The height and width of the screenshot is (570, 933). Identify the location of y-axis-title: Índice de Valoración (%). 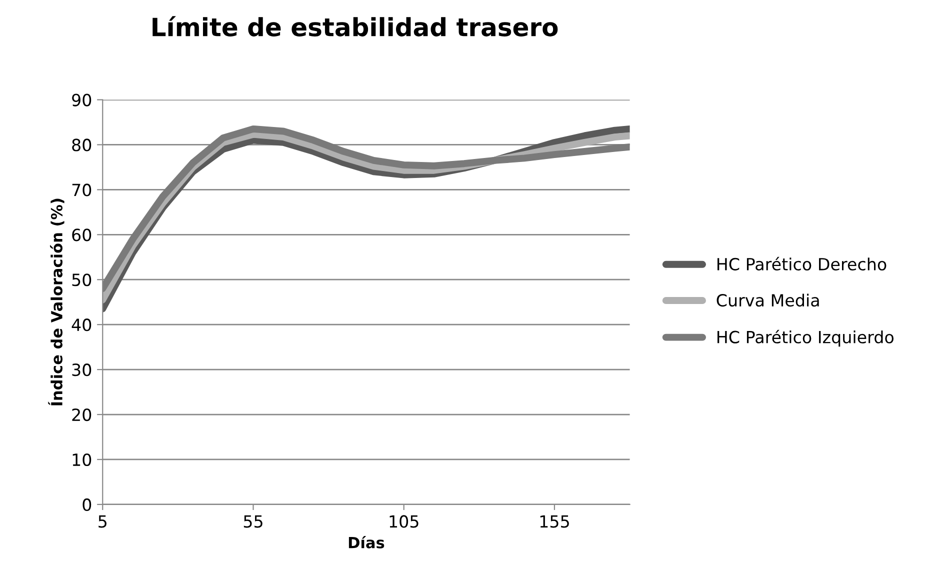
(56, 302).